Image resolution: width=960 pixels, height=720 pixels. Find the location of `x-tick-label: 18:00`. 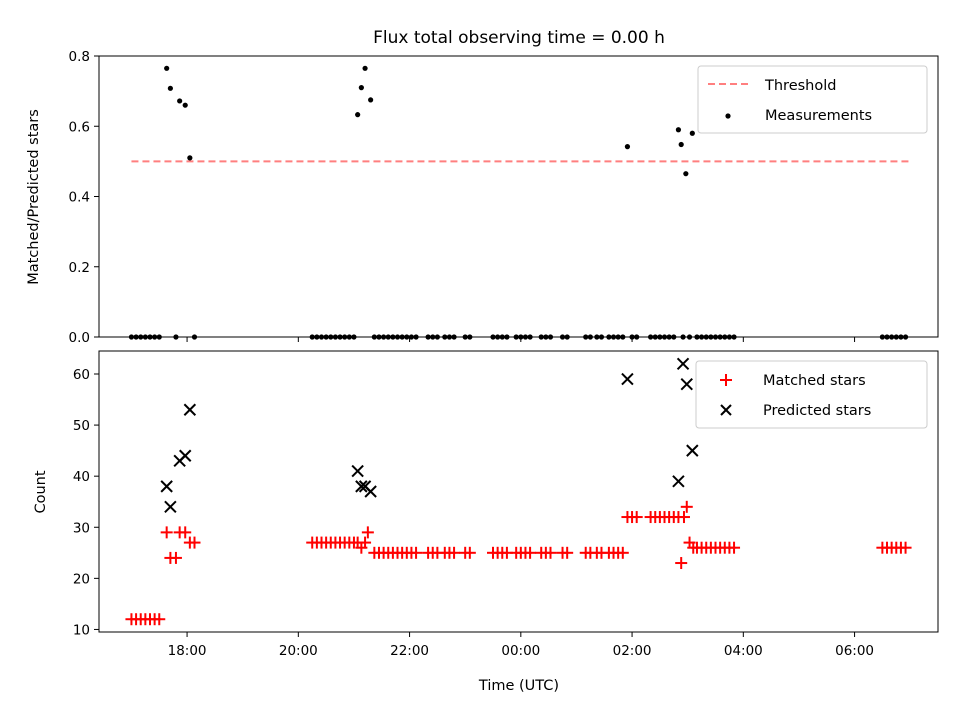

x-tick-label: 18:00 is located at coordinates (187, 651).